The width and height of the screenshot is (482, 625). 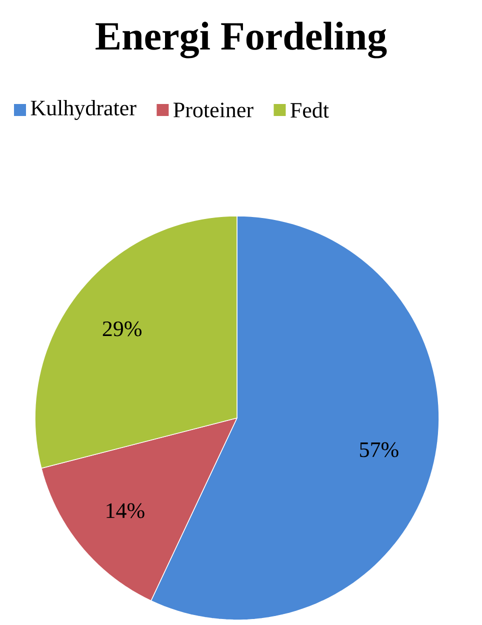 I want to click on legend-label: Kulhydrater, so click(x=83, y=110).